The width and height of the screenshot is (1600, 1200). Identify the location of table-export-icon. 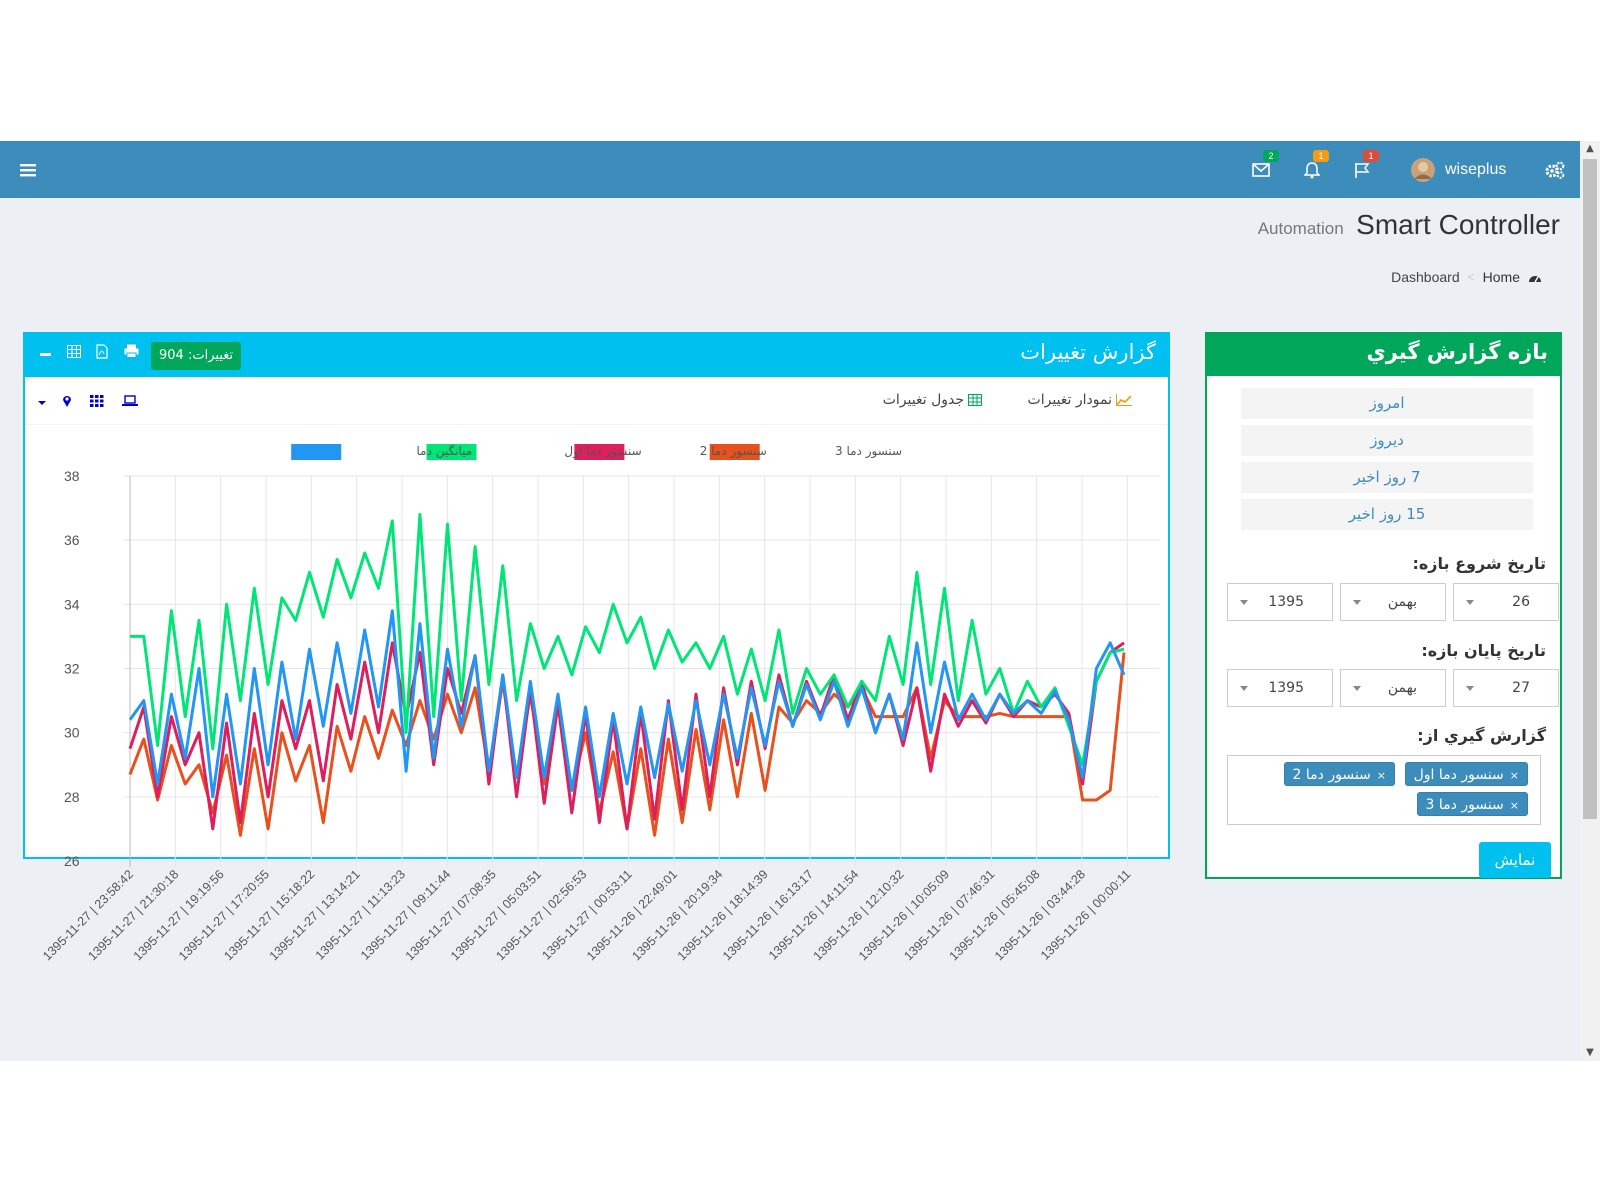
(74, 351).